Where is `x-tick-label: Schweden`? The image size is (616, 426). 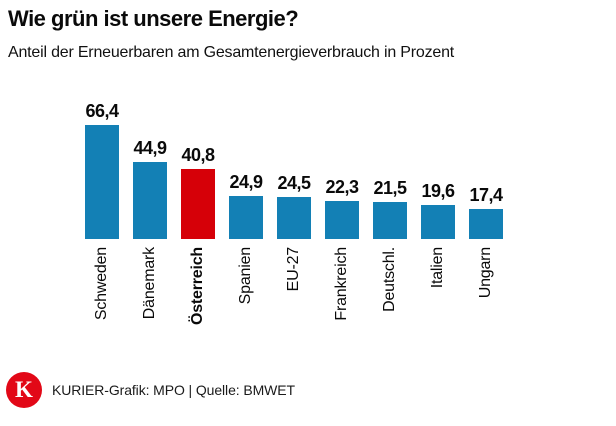
x-tick-label: Schweden is located at coordinates (101, 284).